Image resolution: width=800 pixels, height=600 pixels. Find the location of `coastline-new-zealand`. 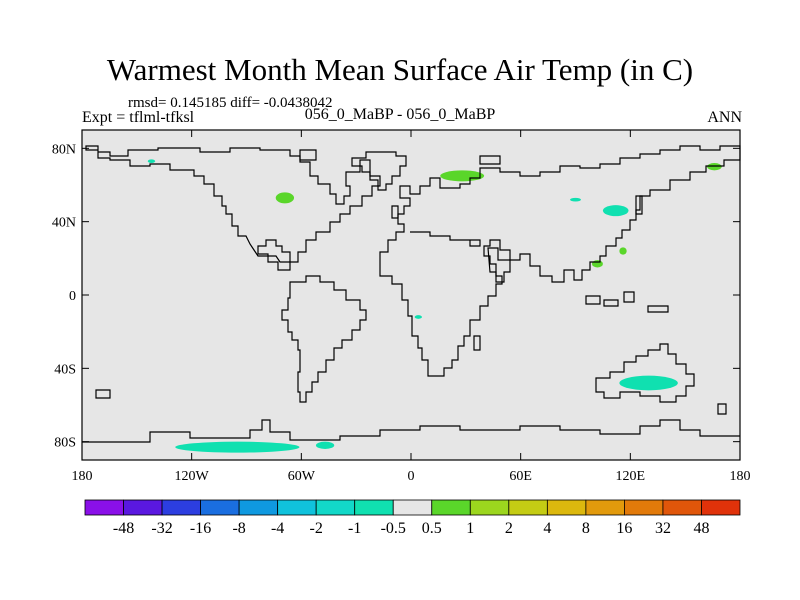

coastline-new-zealand is located at coordinates (722, 409).